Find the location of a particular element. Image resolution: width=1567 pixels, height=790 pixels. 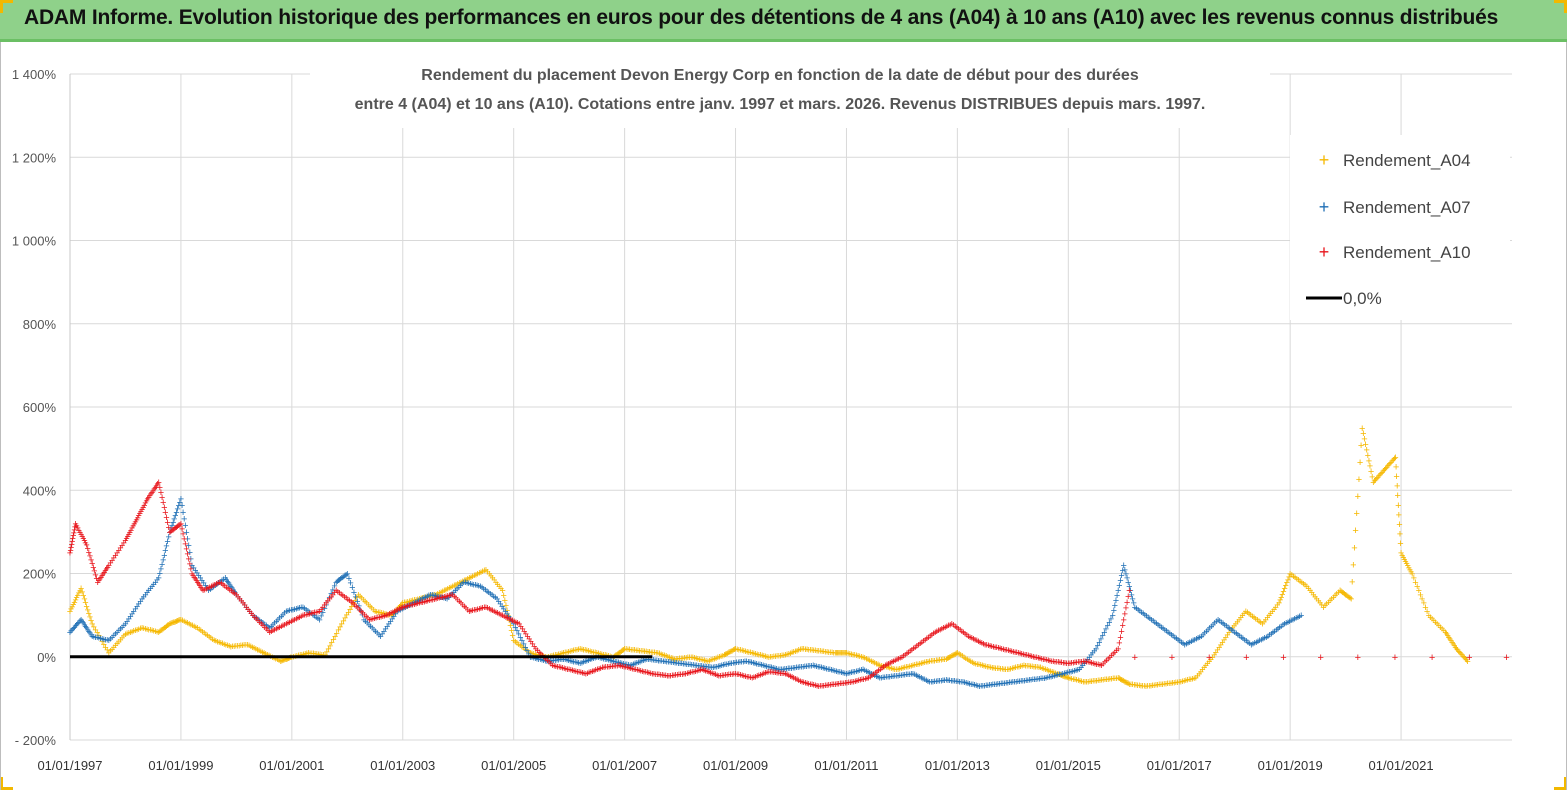

y-tick-label: 1 200% is located at coordinates (34, 157).